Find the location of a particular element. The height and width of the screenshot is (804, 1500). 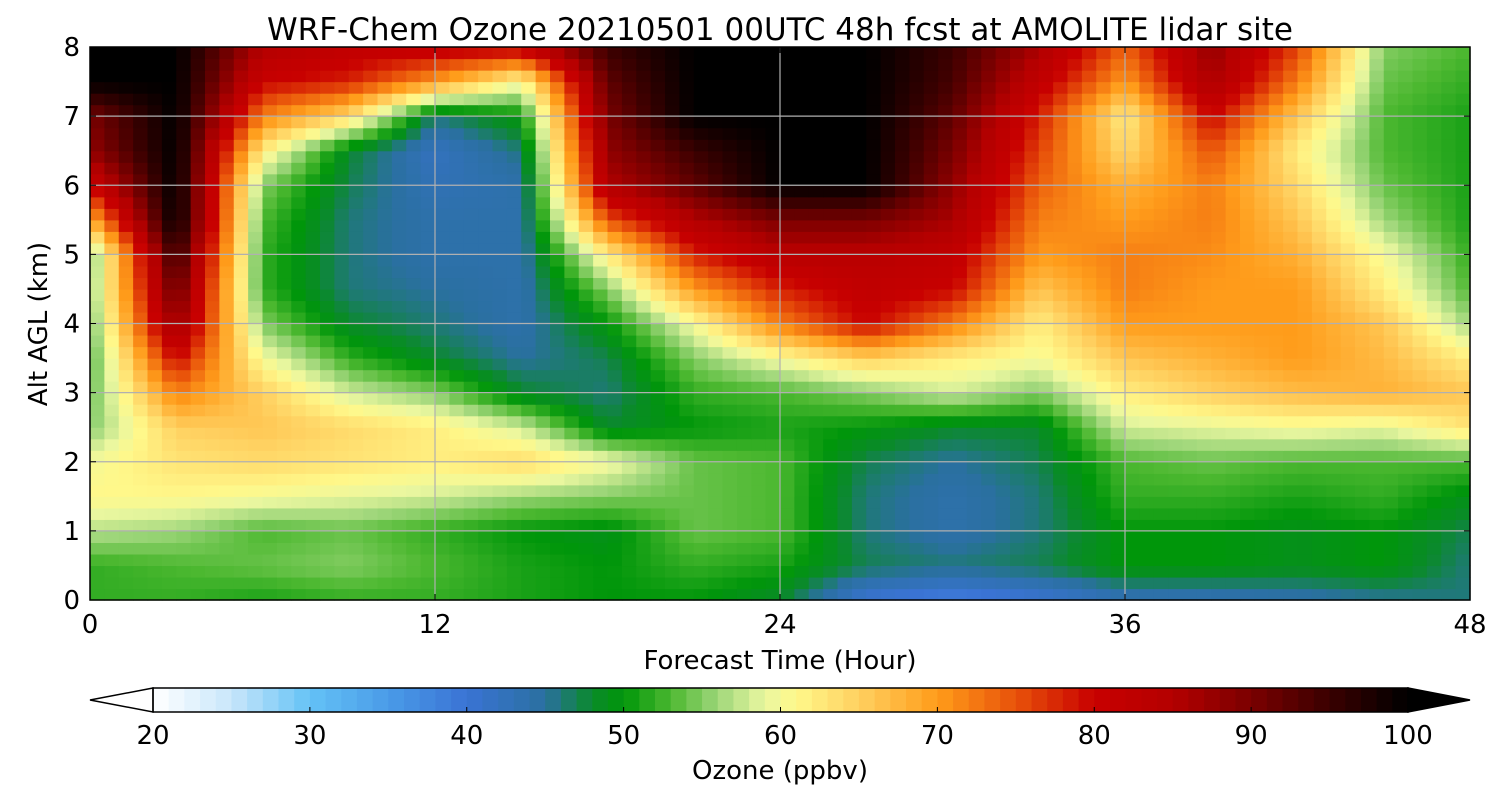

colorbar-segment is located at coordinates (992, 700).